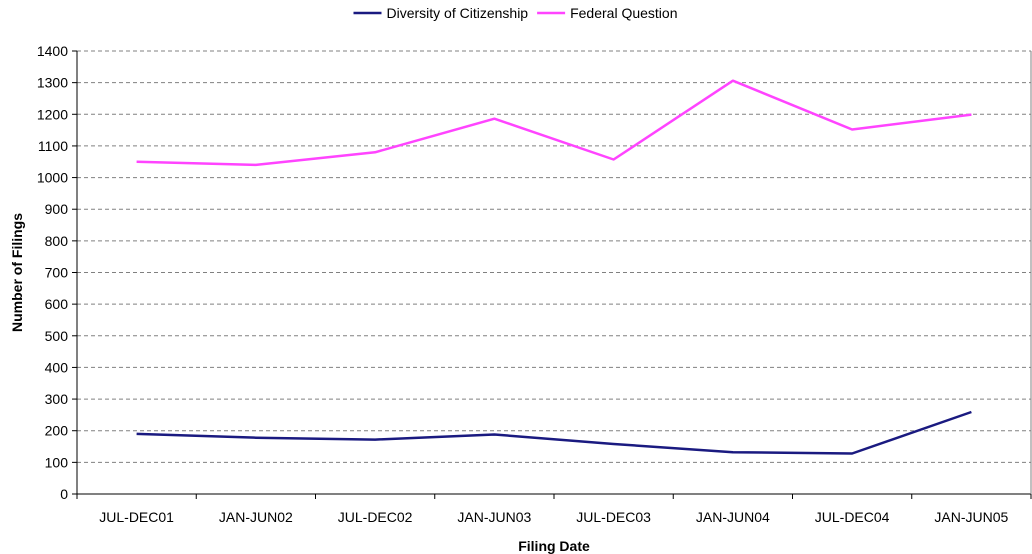 This screenshot has height=554, width=1032. I want to click on legend-label: Federal Question, so click(623, 13).